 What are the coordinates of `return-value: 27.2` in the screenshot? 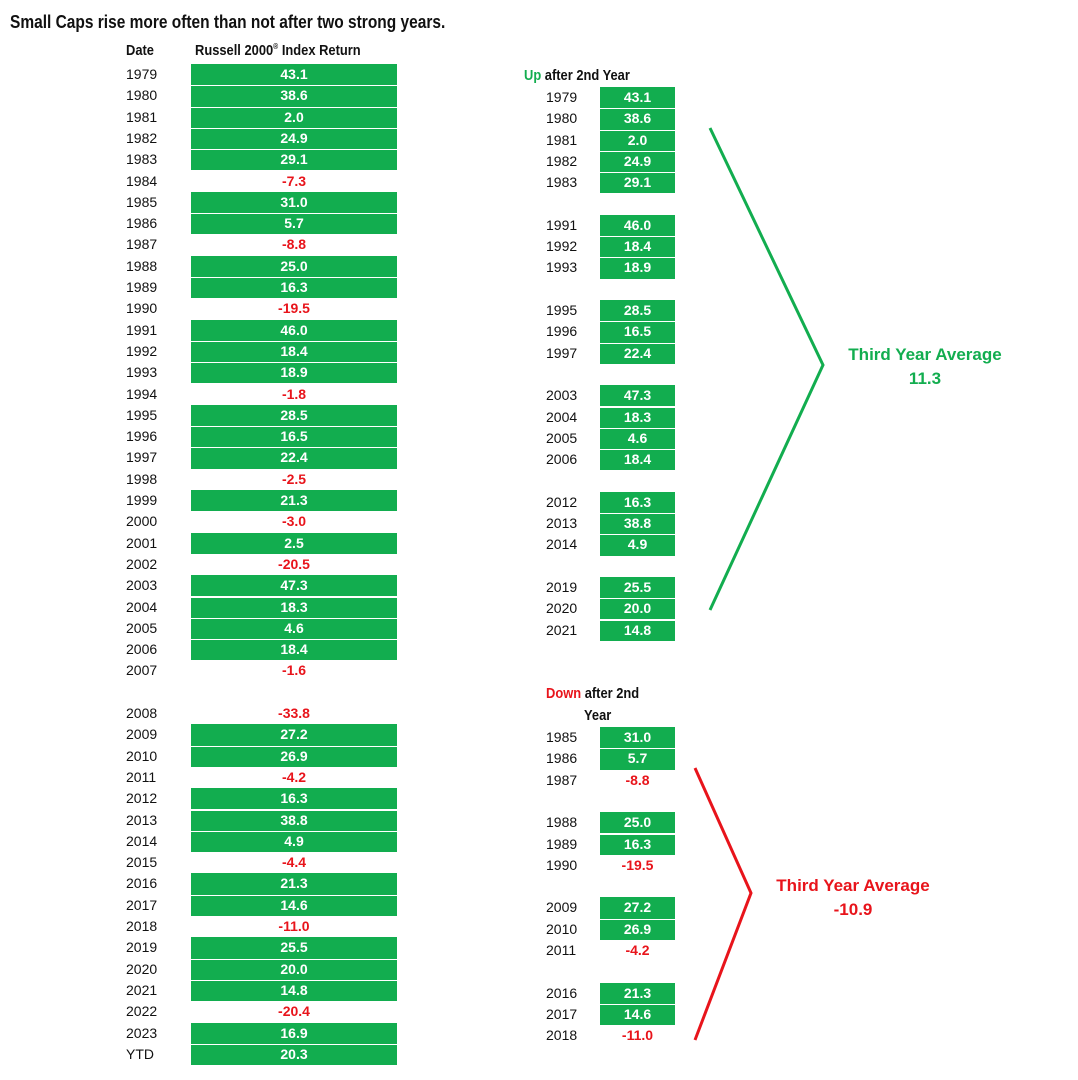 It's located at (294, 734).